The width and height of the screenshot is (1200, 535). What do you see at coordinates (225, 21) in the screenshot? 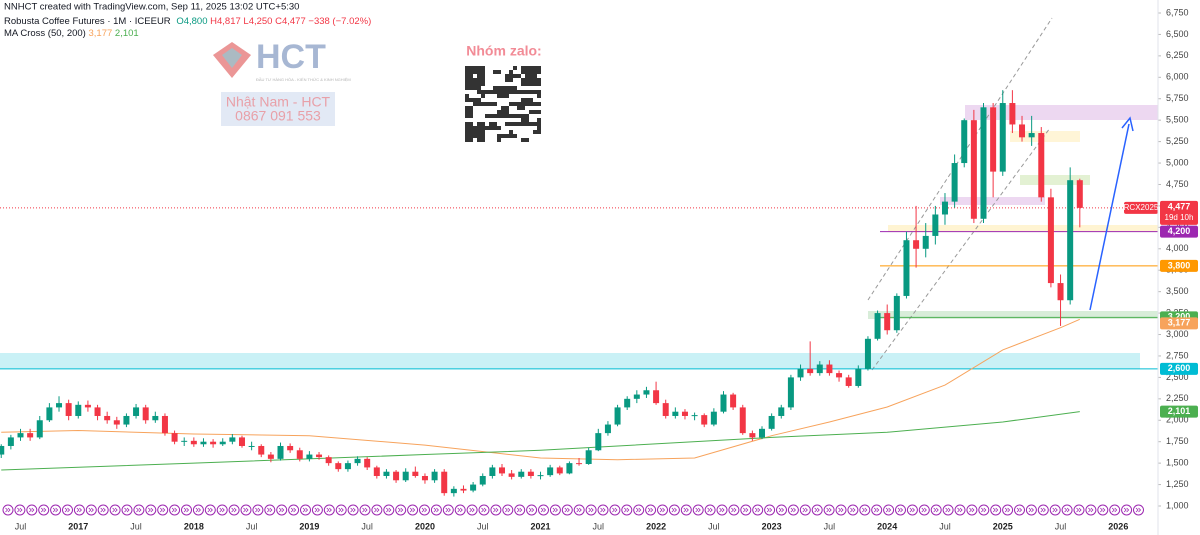
I see `ohlc: H4,817` at bounding box center [225, 21].